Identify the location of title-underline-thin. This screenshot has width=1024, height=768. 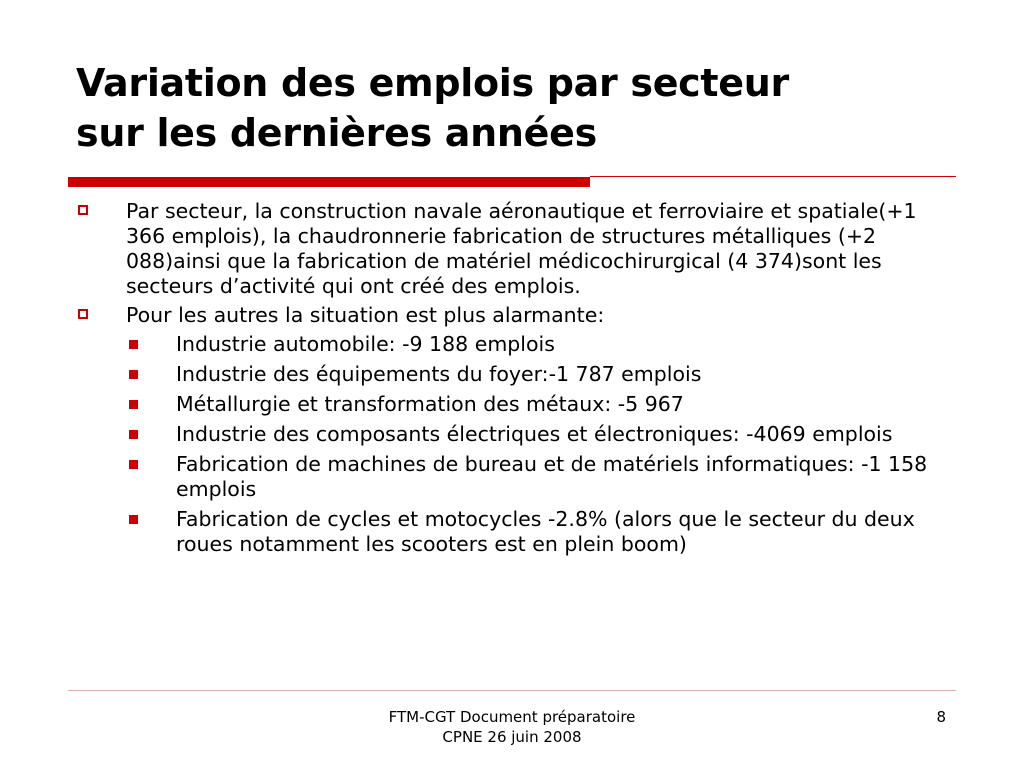
(773, 176).